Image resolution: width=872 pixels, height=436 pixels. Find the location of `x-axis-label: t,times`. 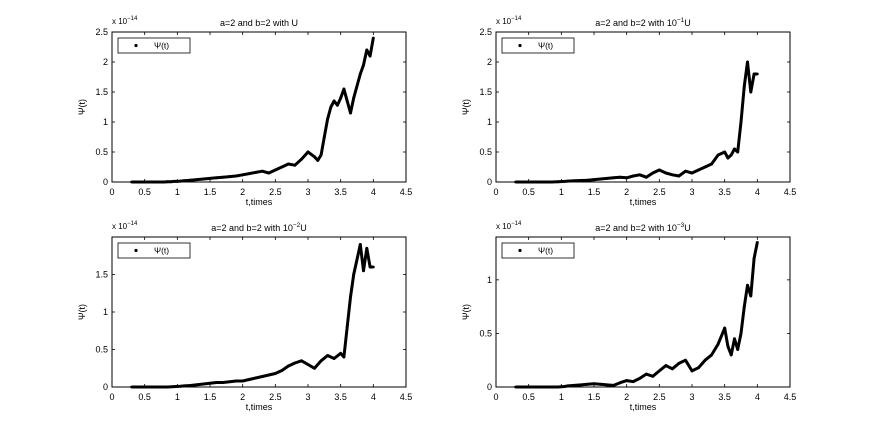

x-axis-label: t,times is located at coordinates (259, 202).